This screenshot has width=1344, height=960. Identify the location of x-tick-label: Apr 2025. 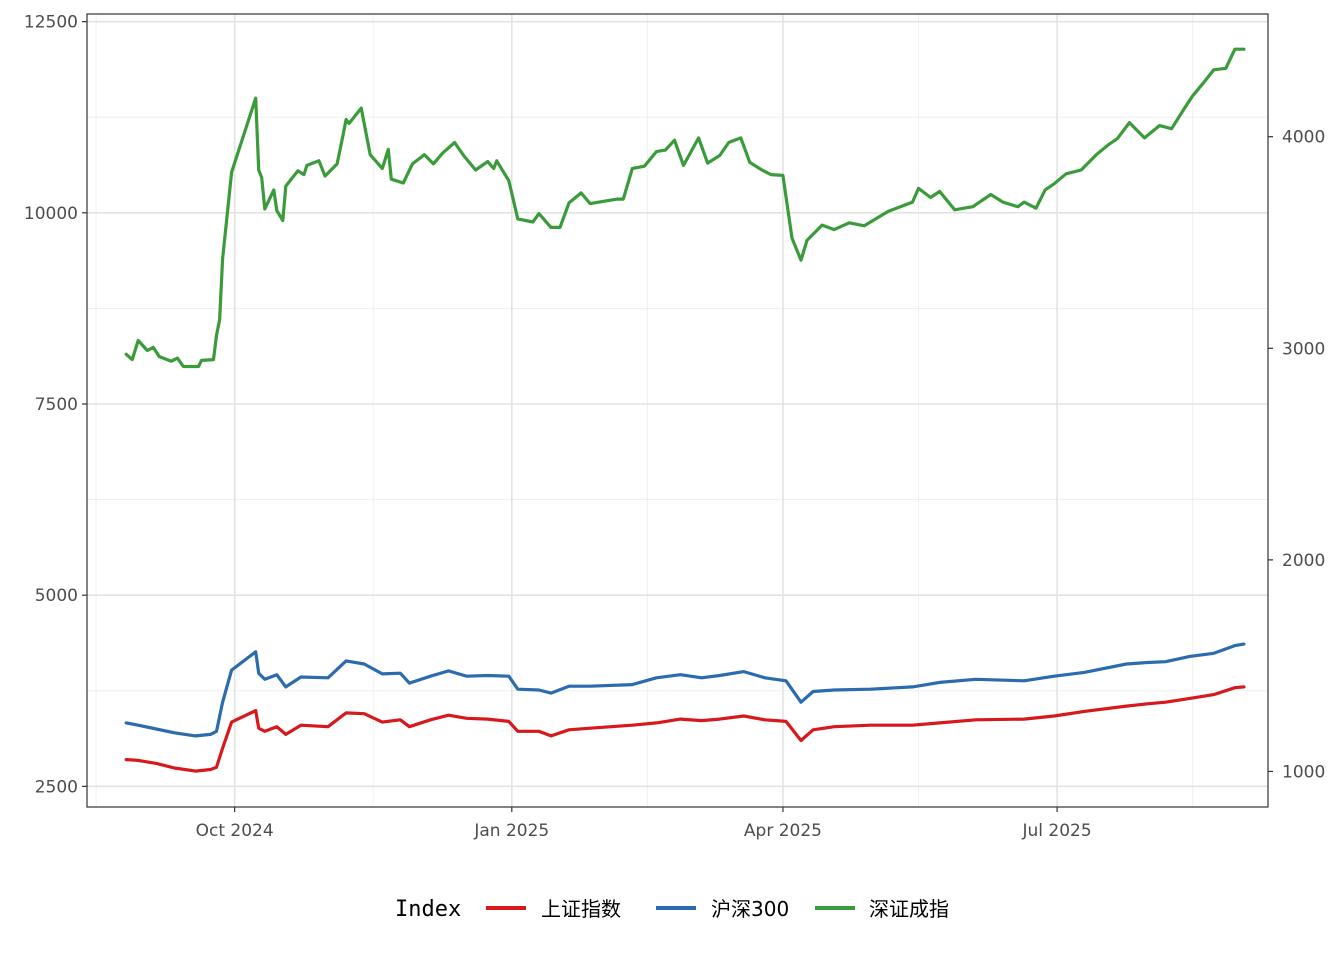
(783, 831).